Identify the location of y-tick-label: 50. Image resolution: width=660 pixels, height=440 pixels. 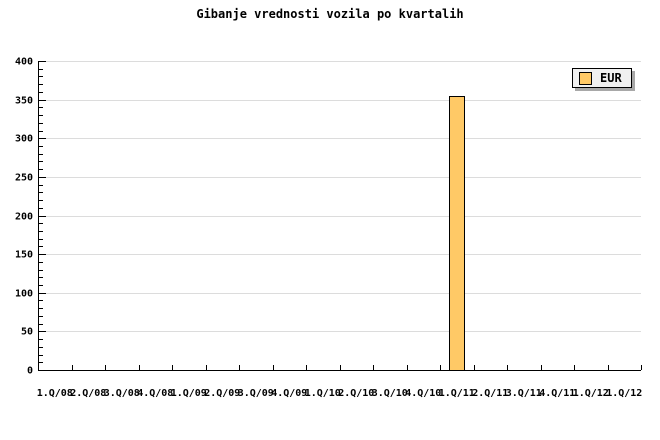
(27, 332).